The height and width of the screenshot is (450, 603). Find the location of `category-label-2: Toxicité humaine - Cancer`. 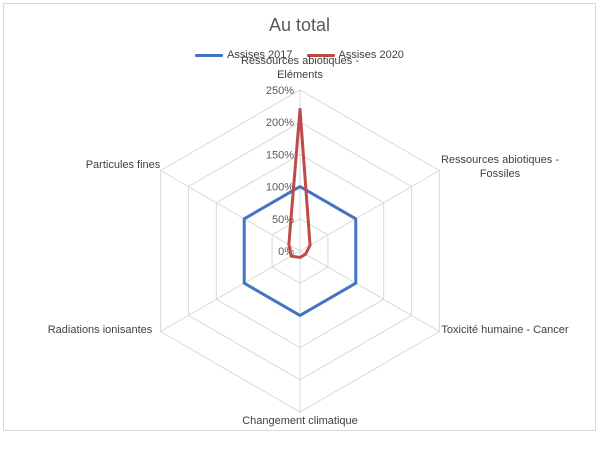

category-label-2: Toxicité humaine - Cancer is located at coordinates (505, 330).